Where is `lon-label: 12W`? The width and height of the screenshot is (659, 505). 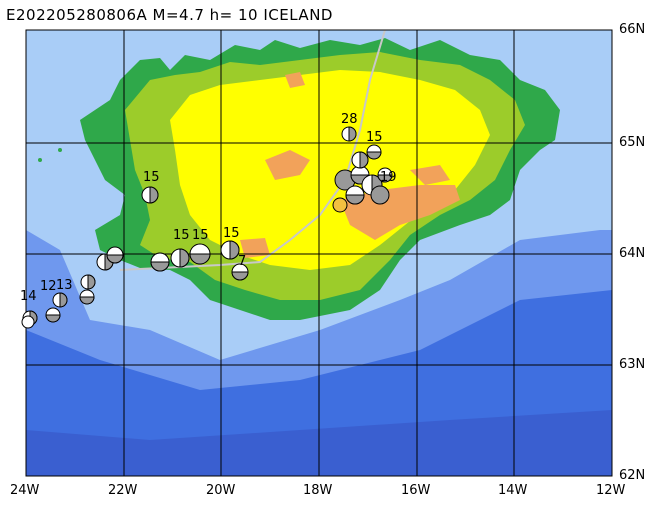
lon-label: 12W is located at coordinates (611, 490).